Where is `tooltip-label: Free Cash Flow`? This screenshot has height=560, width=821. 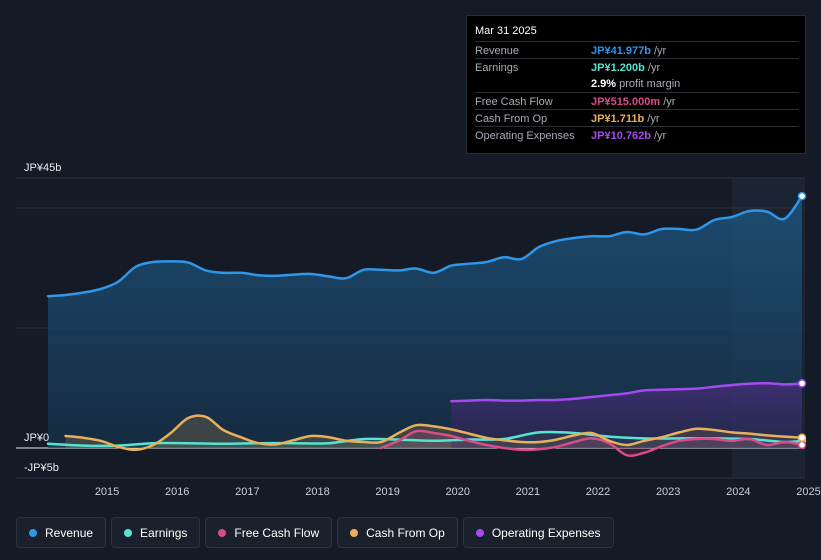
tooltip-label: Free Cash Flow is located at coordinates (514, 102).